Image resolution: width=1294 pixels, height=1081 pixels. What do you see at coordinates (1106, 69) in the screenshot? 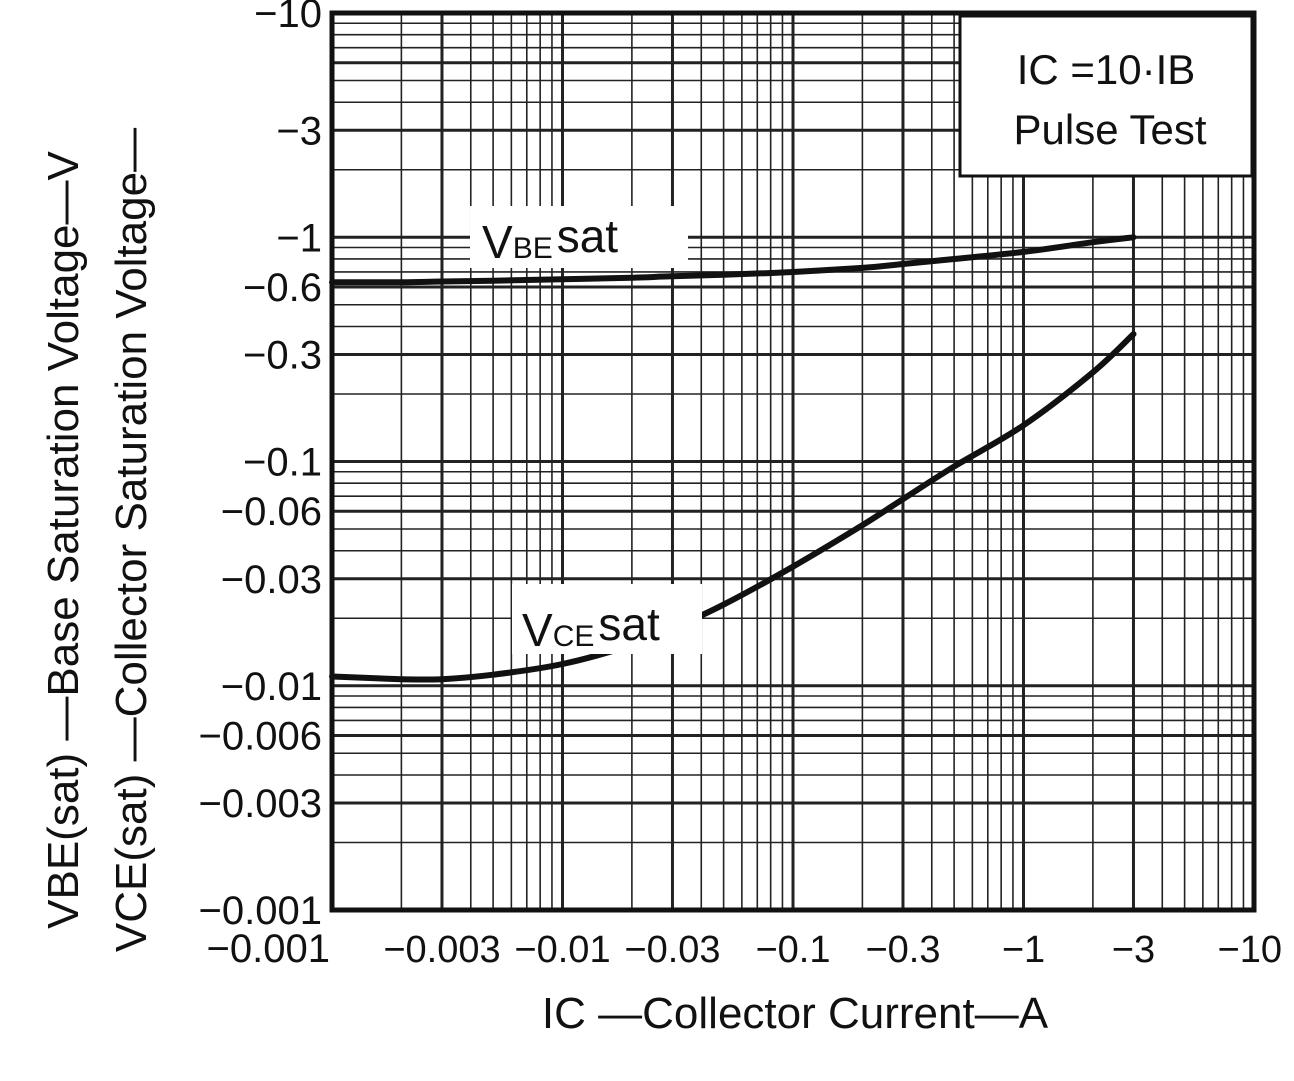
I see `note-line-1: IC =10·IB` at bounding box center [1106, 69].